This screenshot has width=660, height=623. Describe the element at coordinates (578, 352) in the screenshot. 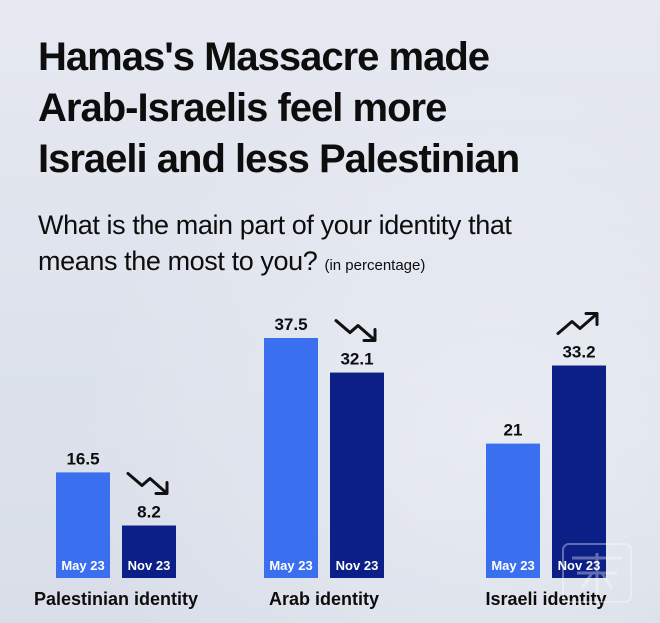

I see `value-label: 33.2` at that location.